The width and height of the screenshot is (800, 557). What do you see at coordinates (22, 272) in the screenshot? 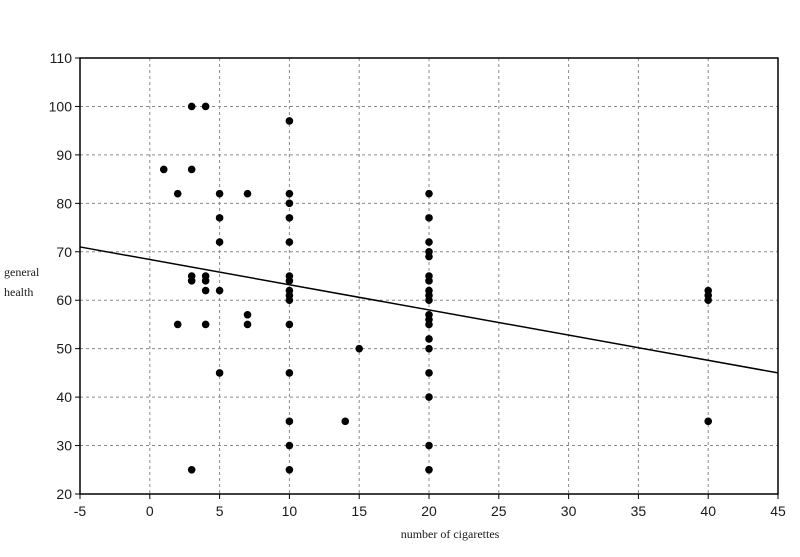
I see `y-axis-title-line-1: general` at bounding box center [22, 272].